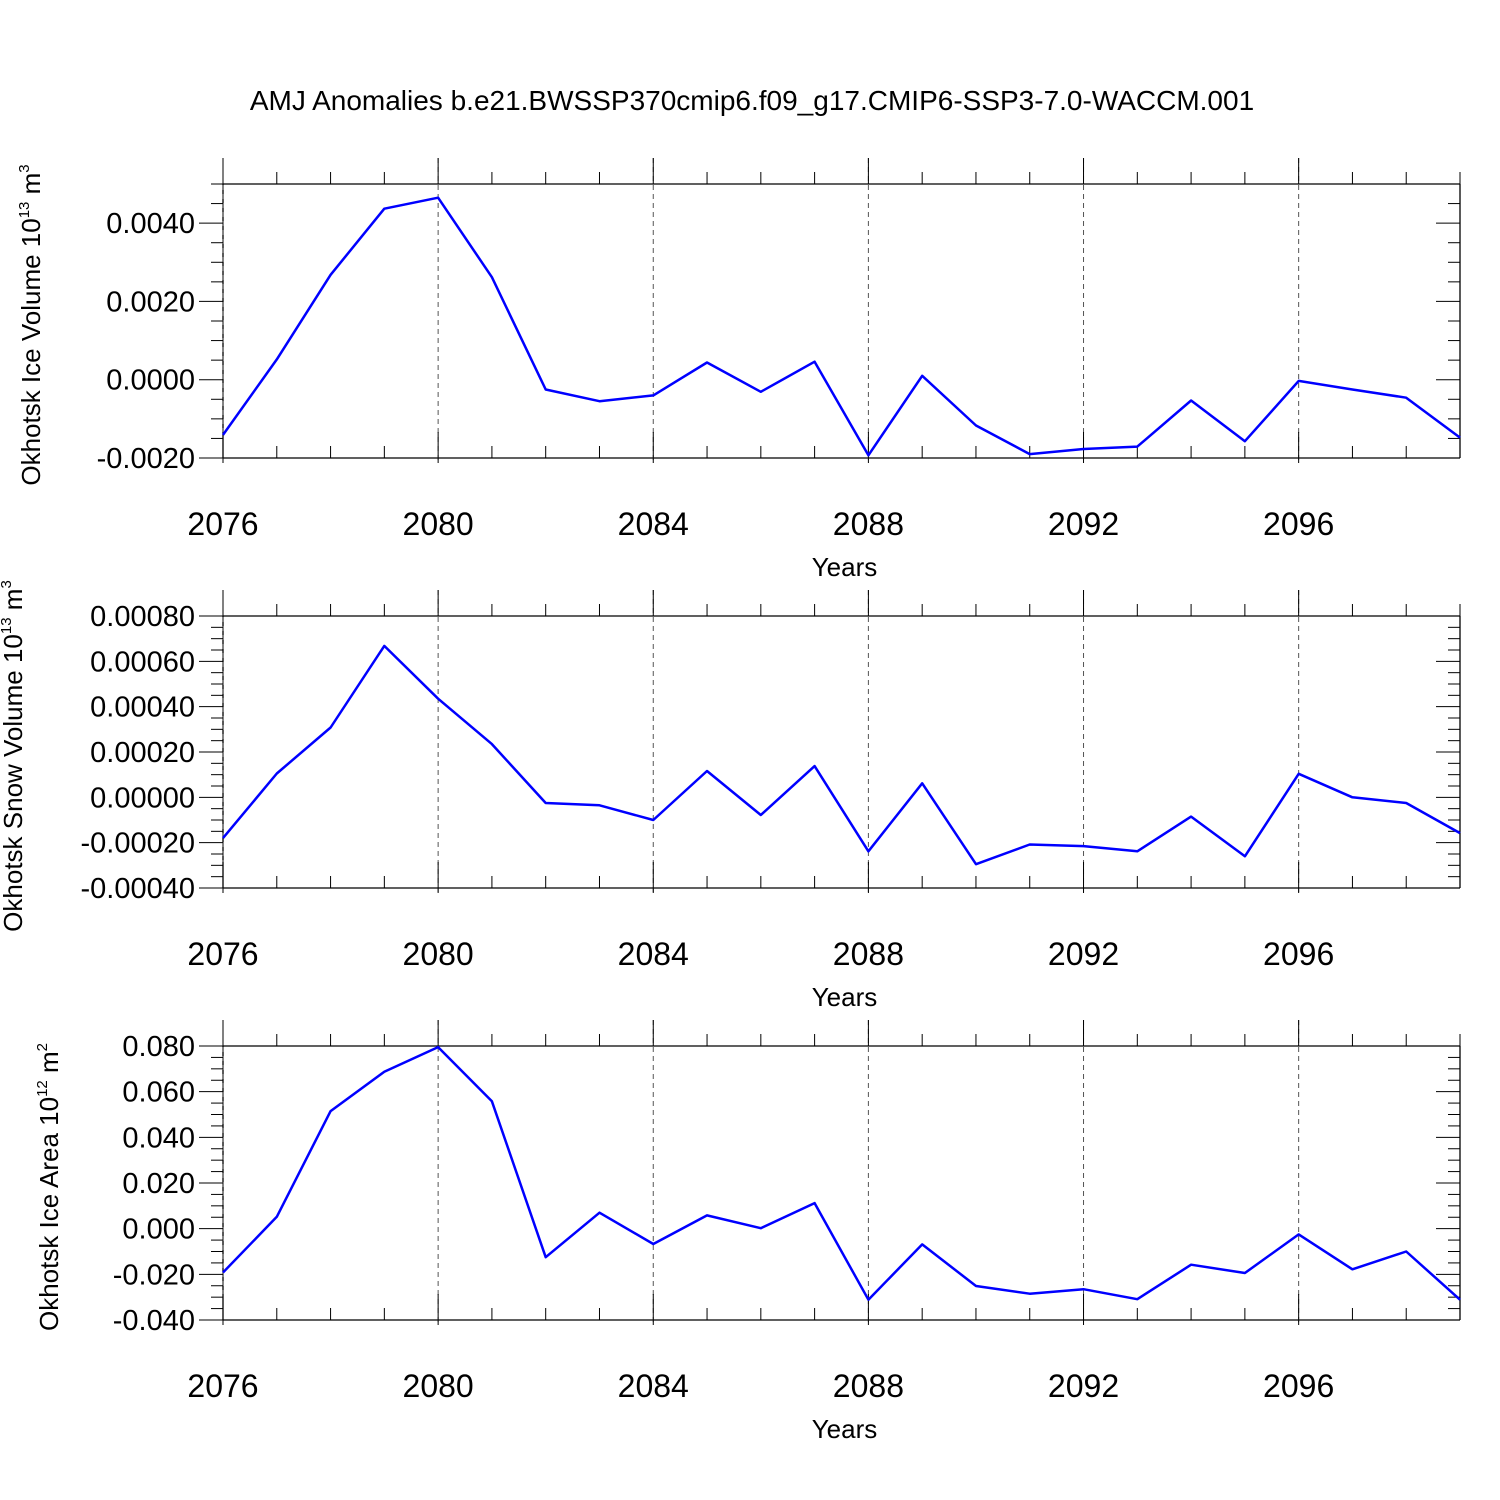 This screenshot has height=1500, width=1500. I want to click on panel-ice-area-grid, so click(761, 1172).